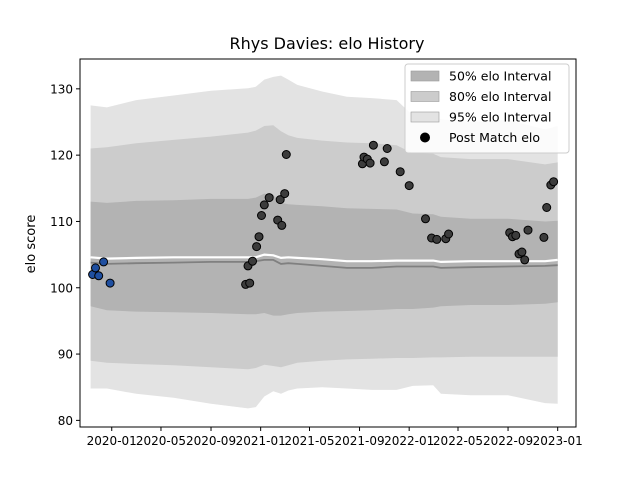 The height and width of the screenshot is (484, 640). Describe the element at coordinates (61, 89) in the screenshot. I see `y-tick-label: 130` at that location.